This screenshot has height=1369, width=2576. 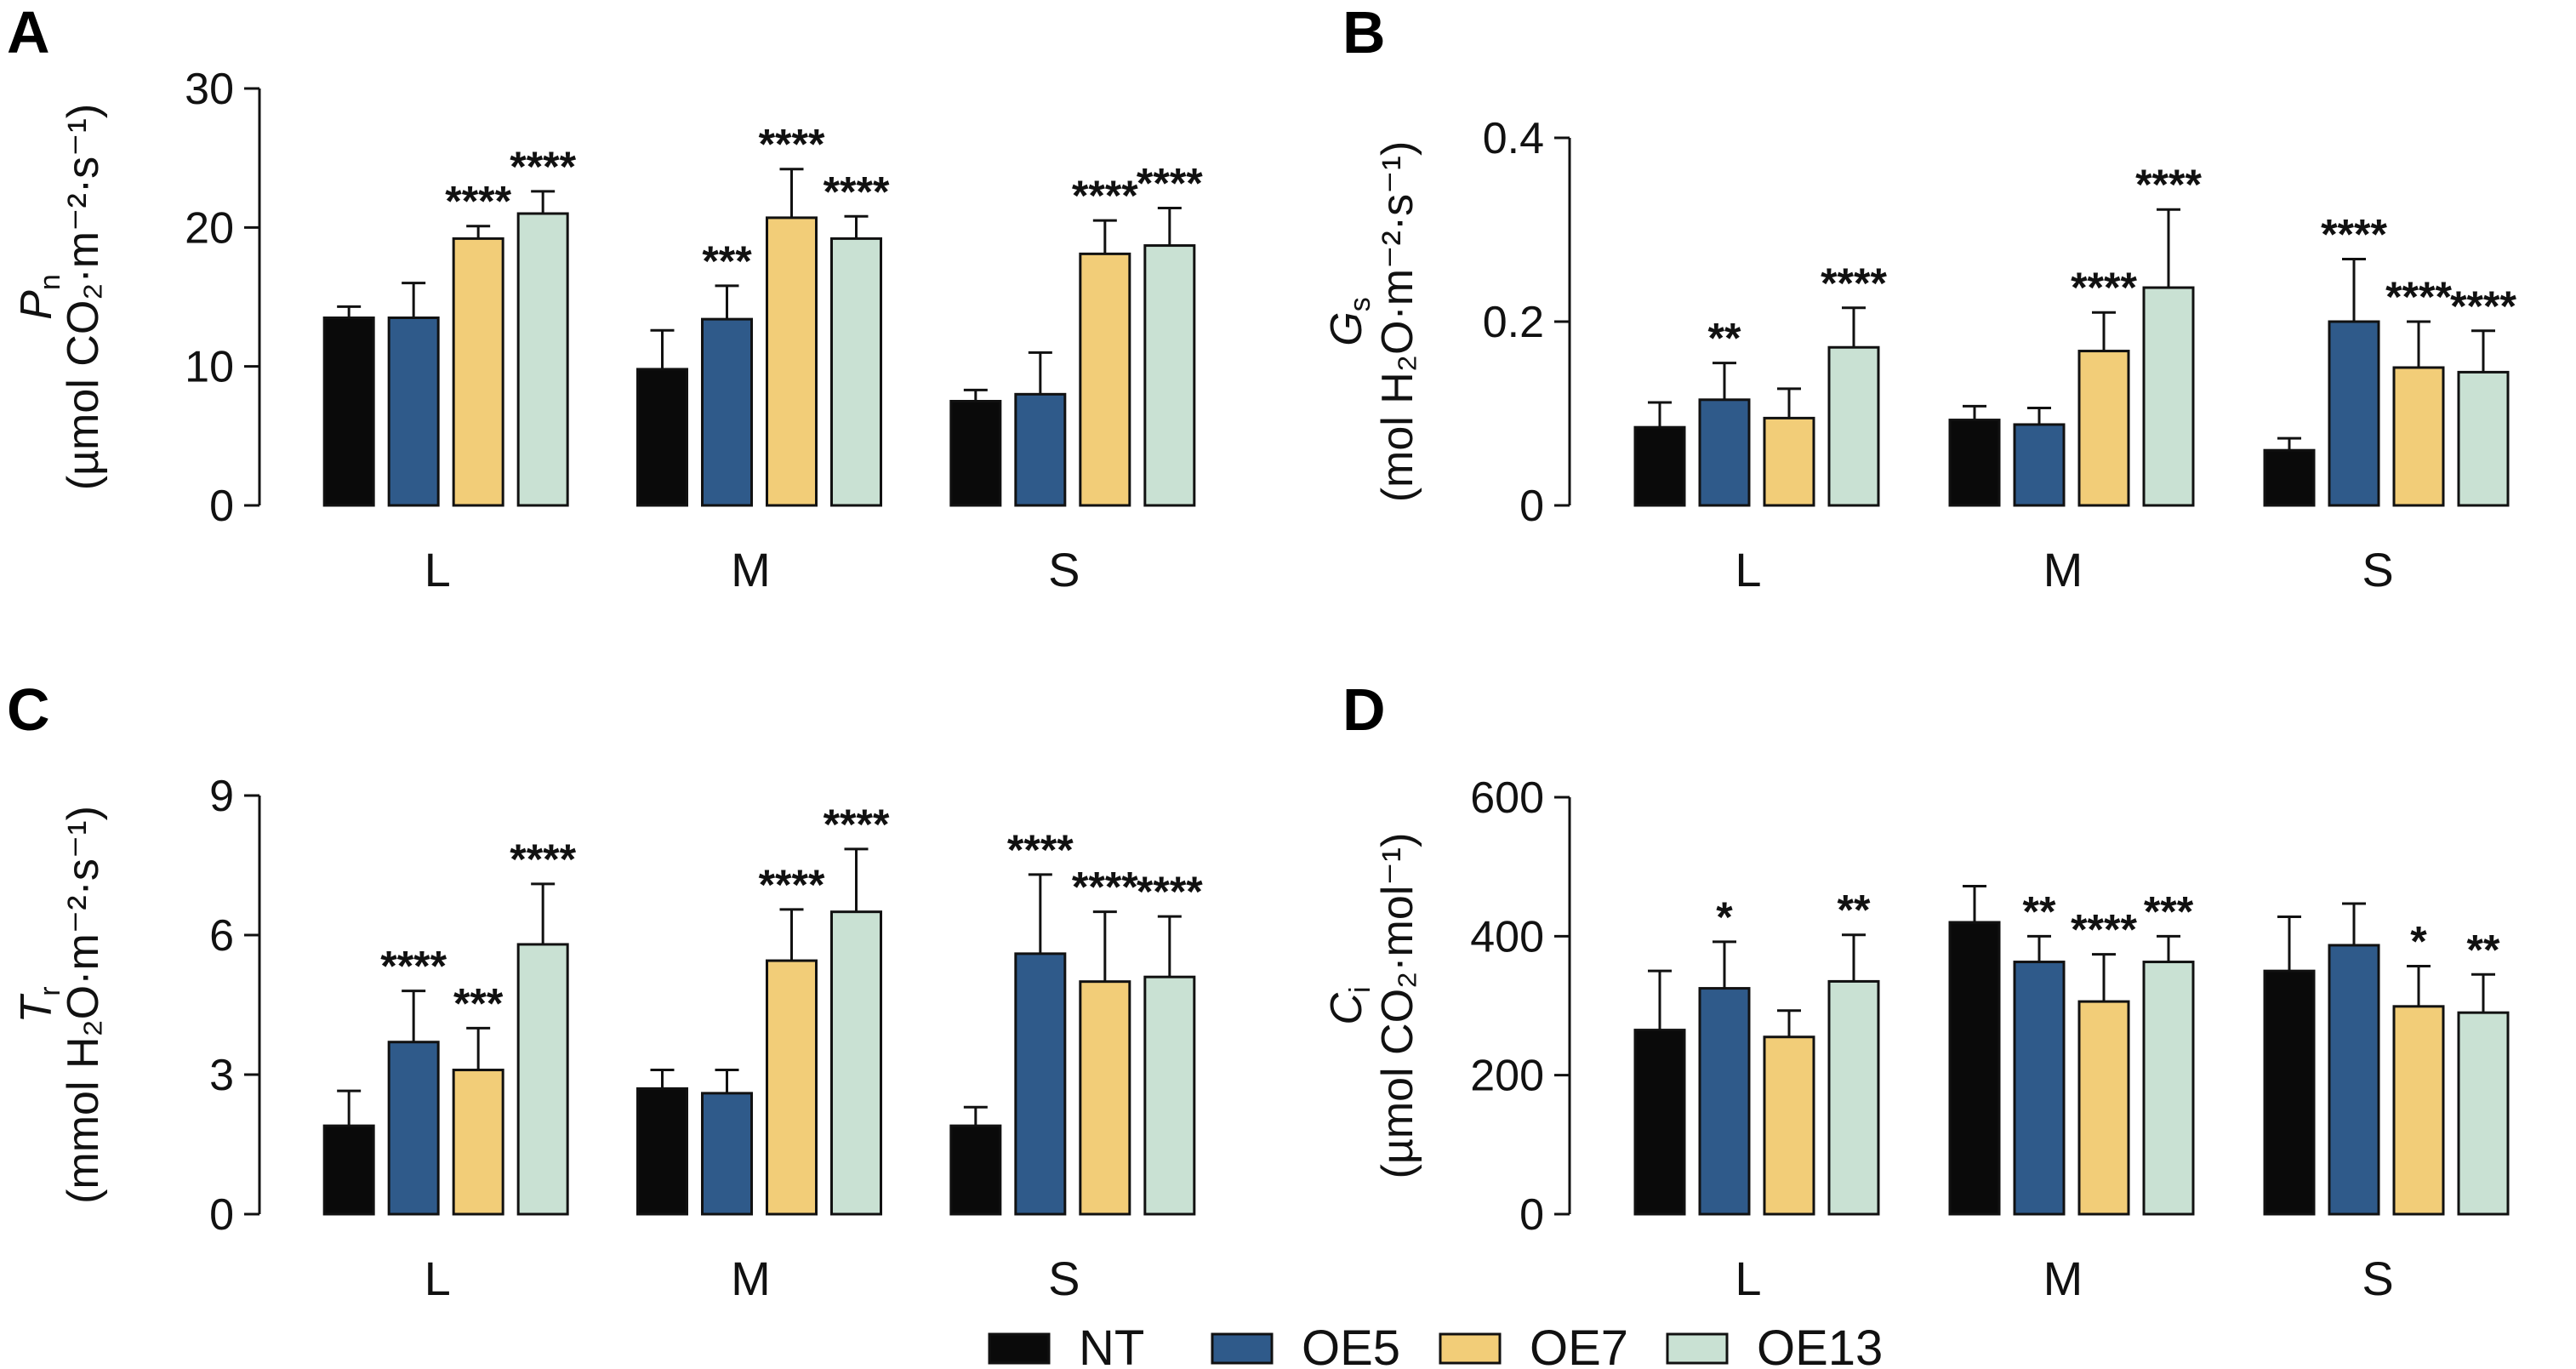 I want to click on y-axis-label-symbol: Ci, so click(x=1349, y=1005).